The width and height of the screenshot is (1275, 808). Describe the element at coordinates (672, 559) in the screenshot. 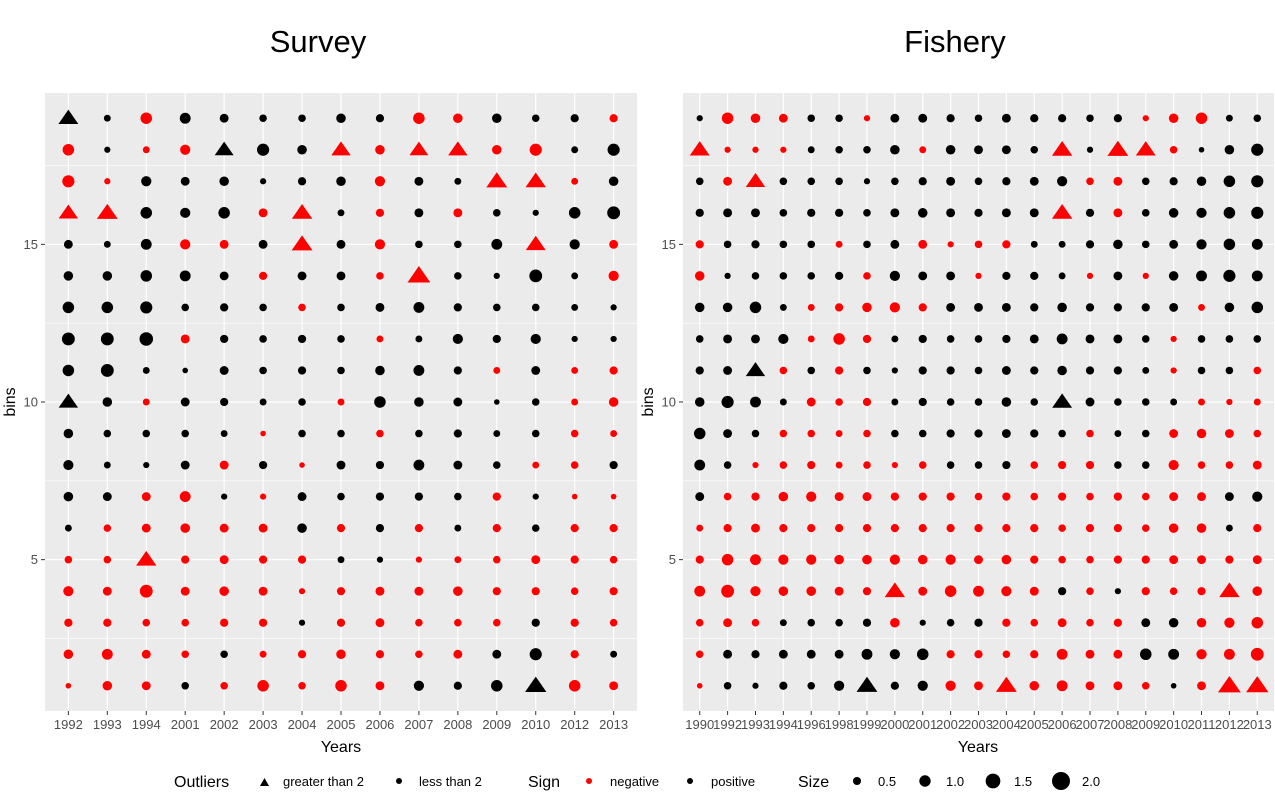

I see `y-tick-label: 5` at that location.